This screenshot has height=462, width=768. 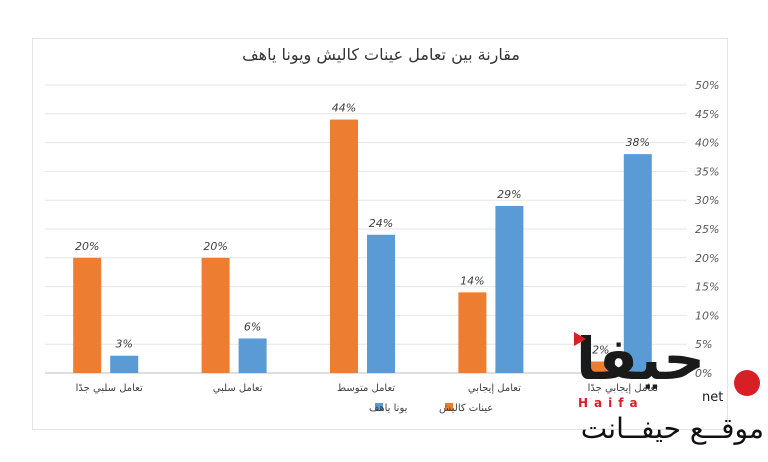 What do you see at coordinates (671, 396) in the screenshot?
I see `haifanet-logo: حيفا Haifa net موقــع حيفــانت` at bounding box center [671, 396].